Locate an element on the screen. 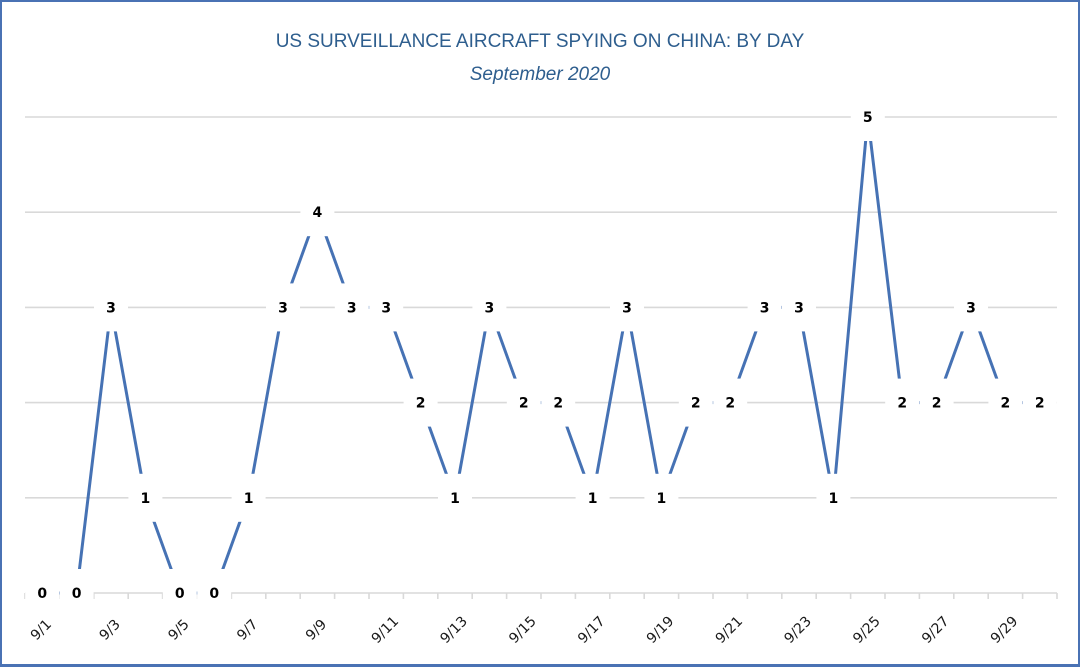 The height and width of the screenshot is (667, 1080). data-label: 4 is located at coordinates (318, 213).